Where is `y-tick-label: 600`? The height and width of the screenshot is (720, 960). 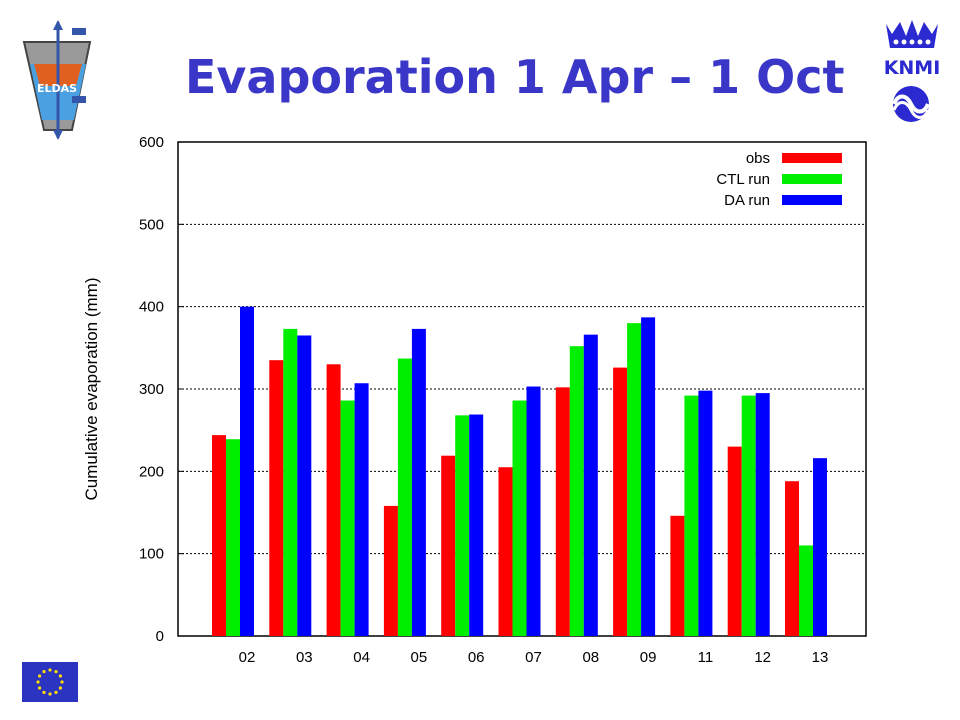 y-tick-label: 600 is located at coordinates (151, 142).